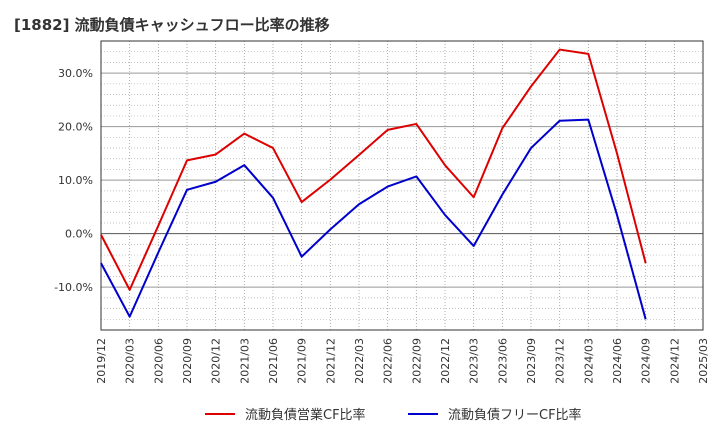 The height and width of the screenshot is (440, 720). Describe the element at coordinates (216, 361) in the screenshot. I see `x-tick-label: 2020/12` at that location.